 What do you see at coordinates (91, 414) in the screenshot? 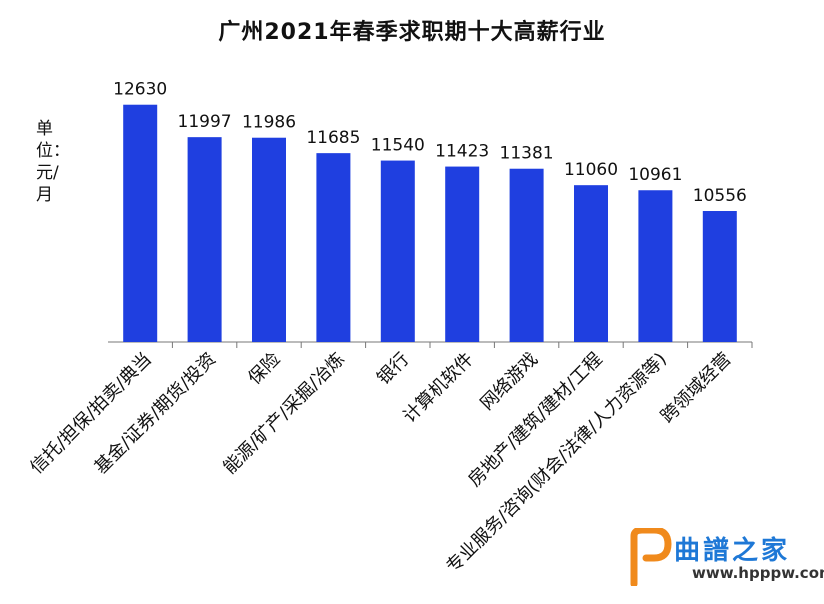
I see `category-label-1: 信托/担保/拍卖/典当` at bounding box center [91, 414].